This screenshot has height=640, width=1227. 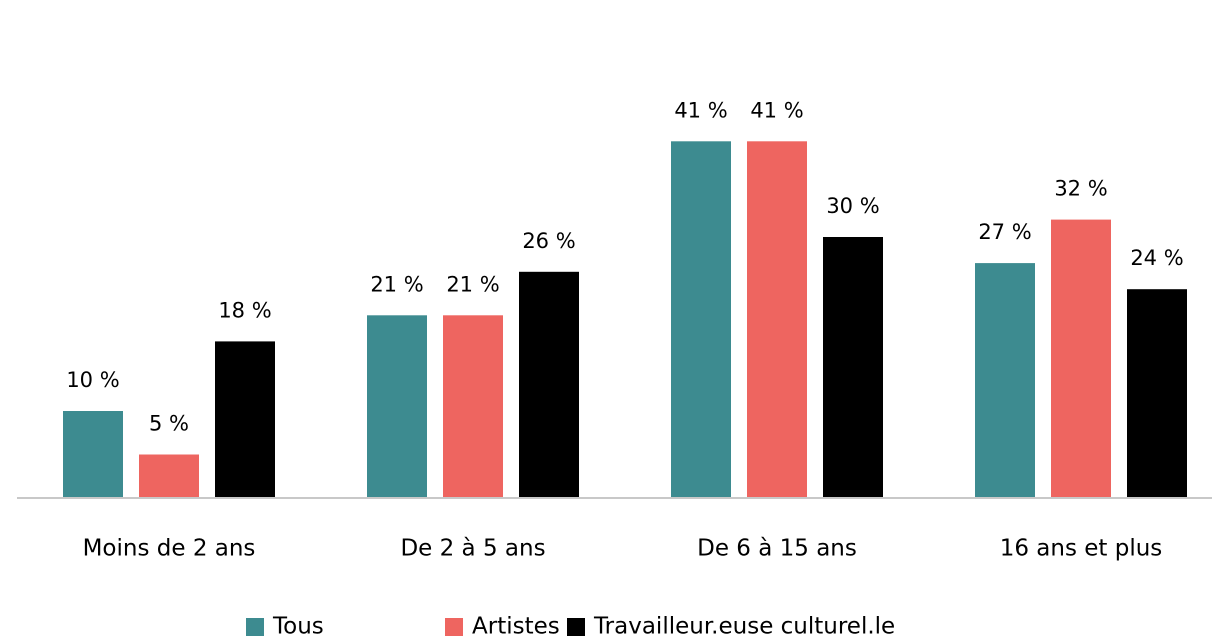 What do you see at coordinates (169, 424) in the screenshot?
I see `value-label: 5 %` at bounding box center [169, 424].